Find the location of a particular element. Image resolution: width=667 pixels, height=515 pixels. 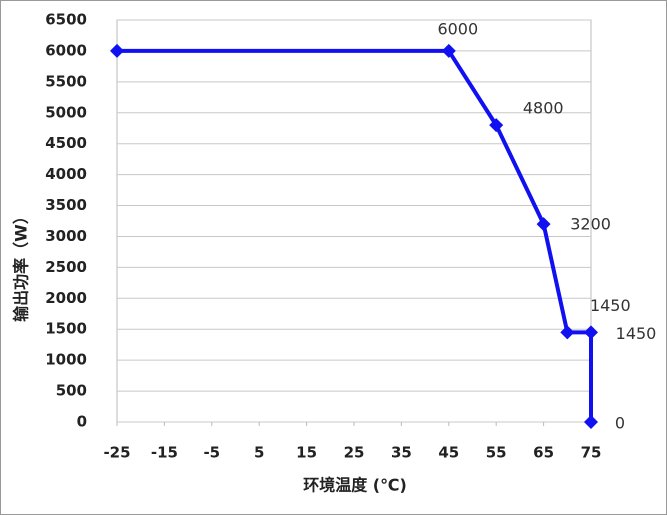

y-axis-title: 输出功率（W） is located at coordinates (21, 265).